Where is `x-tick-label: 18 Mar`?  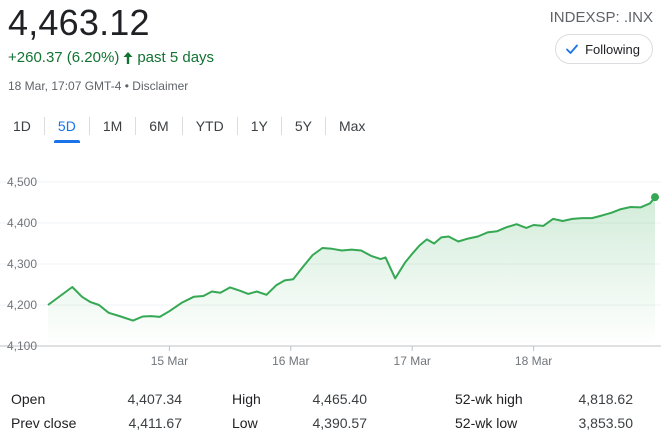
x-tick-label: 18 Mar is located at coordinates (533, 361).